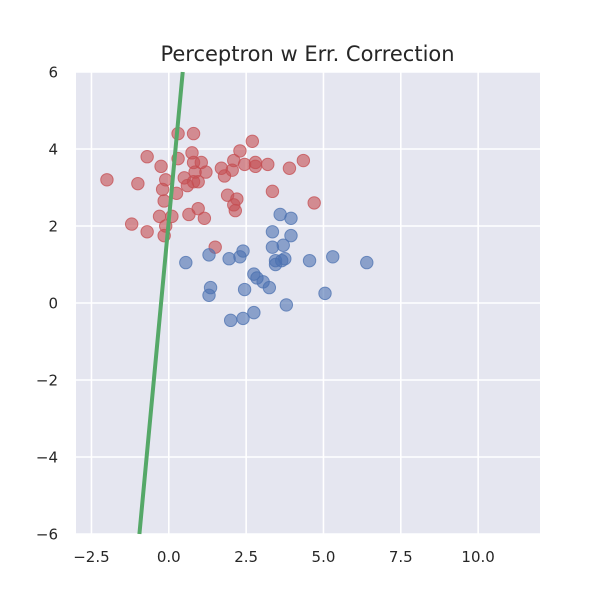  What do you see at coordinates (307, 54) in the screenshot?
I see `chart-title: Perceptron w Err. Correction` at bounding box center [307, 54].